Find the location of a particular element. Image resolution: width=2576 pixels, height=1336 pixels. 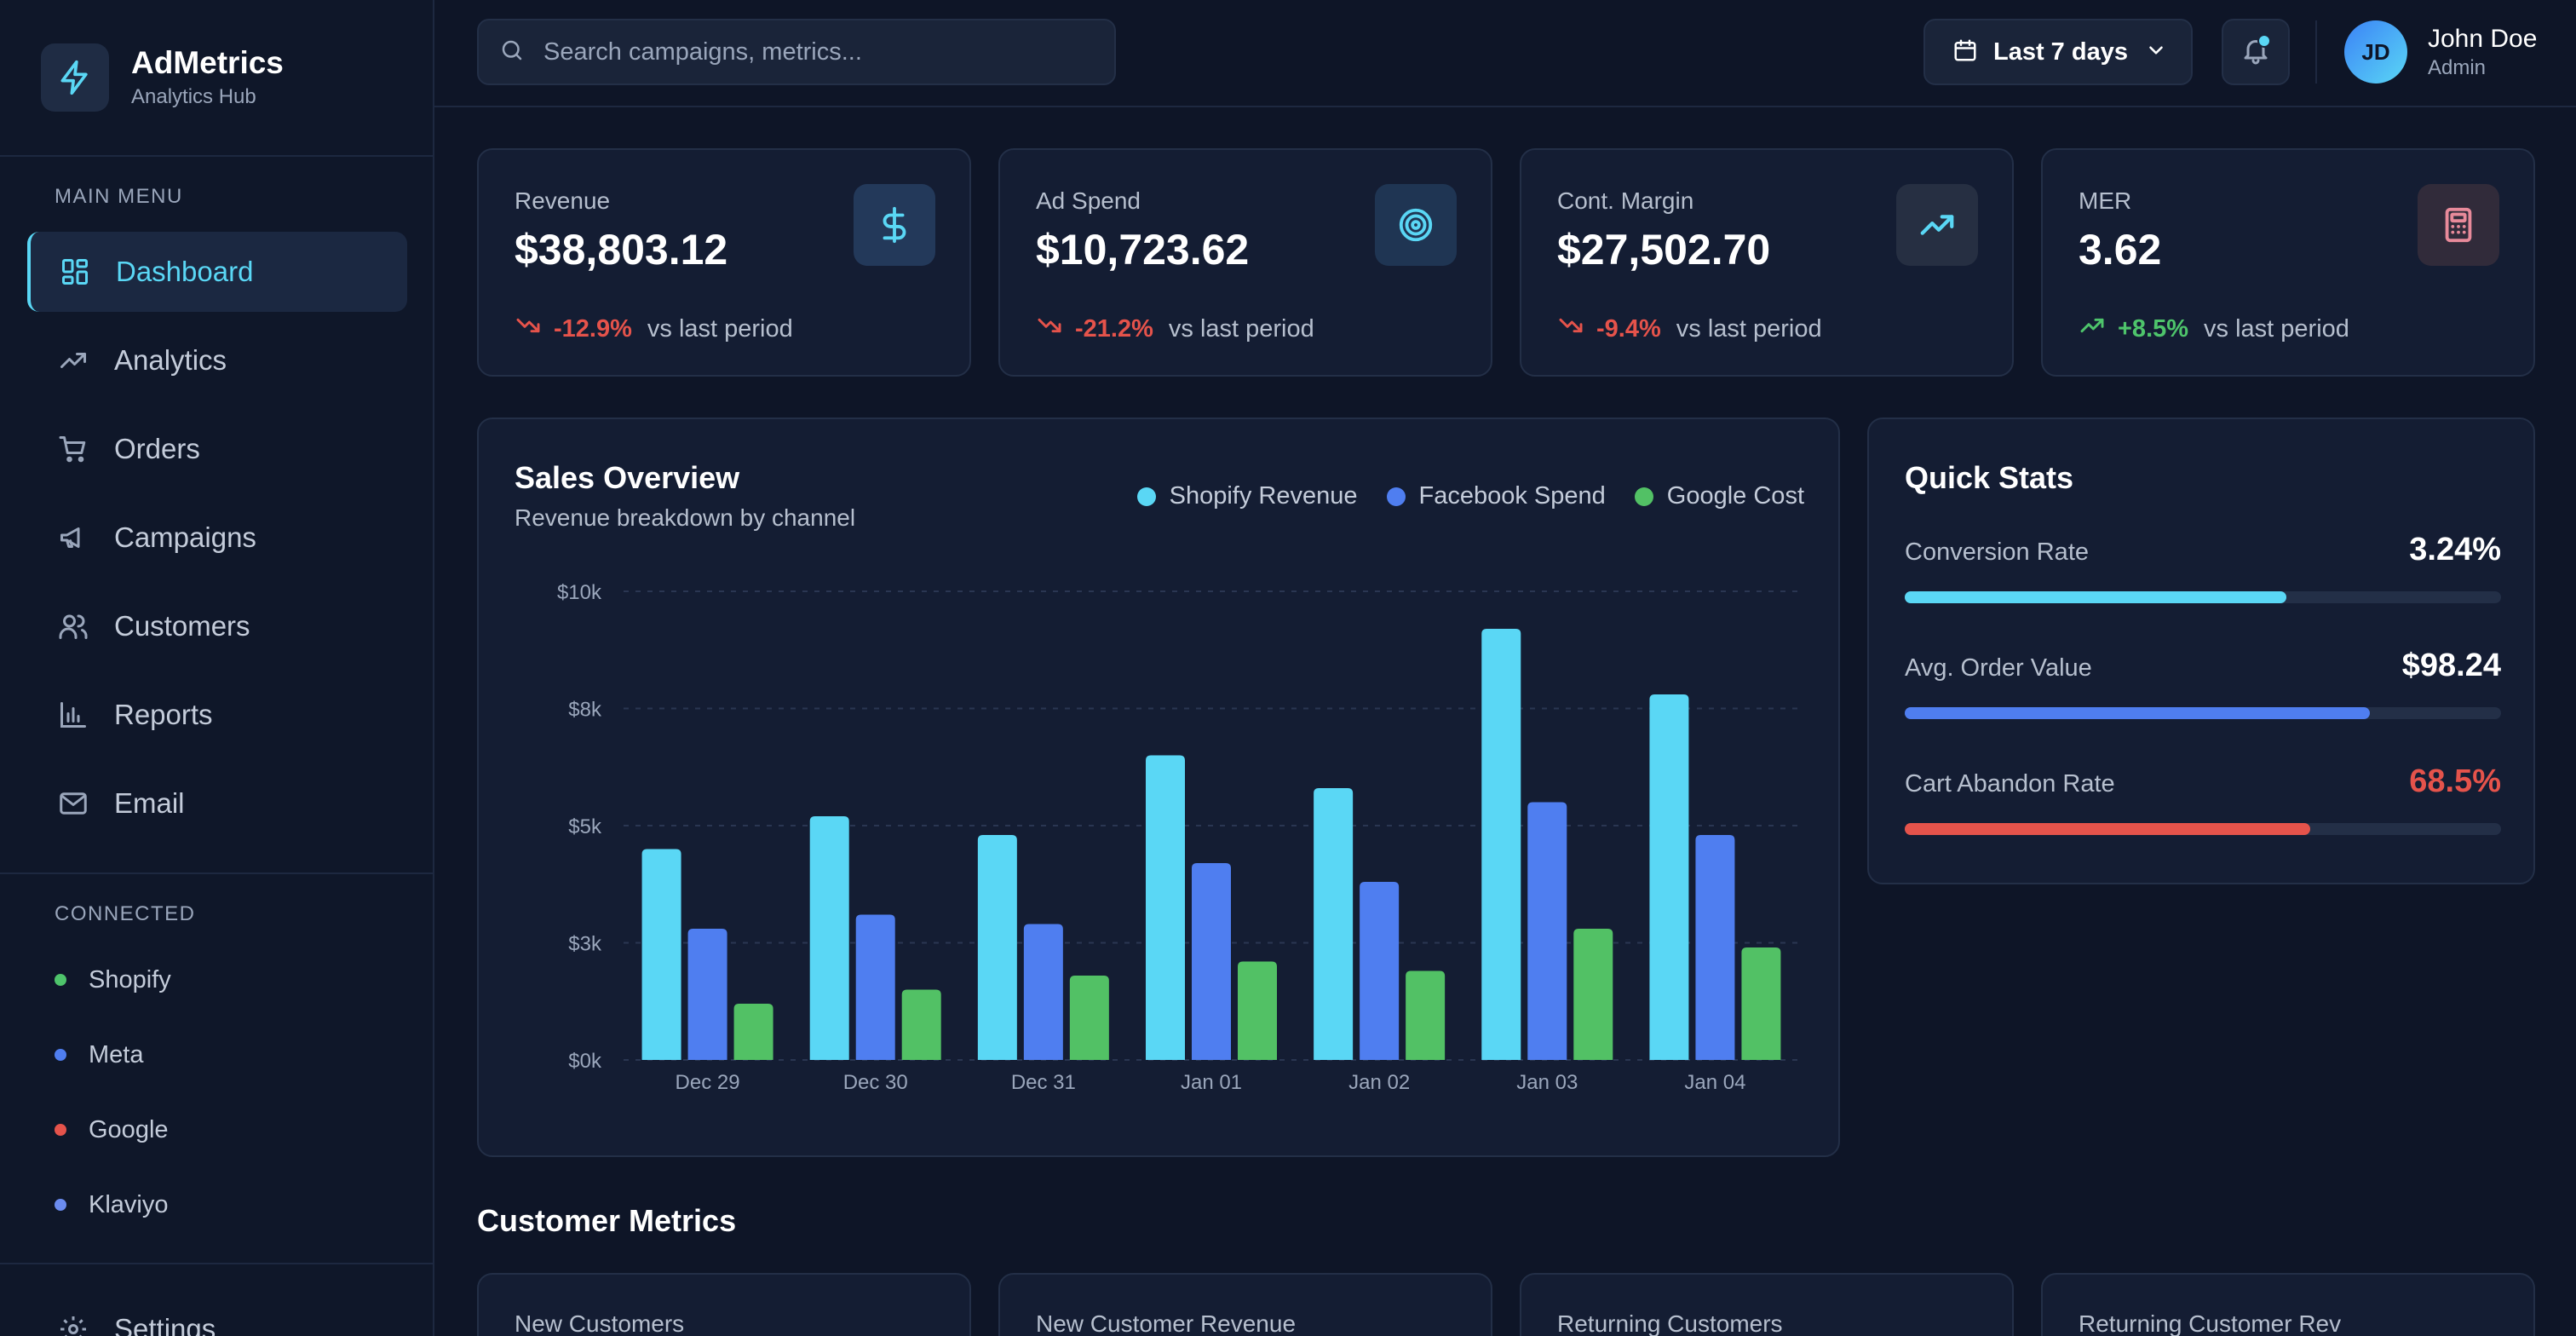

kpi-label: Revenue is located at coordinates (563, 200).